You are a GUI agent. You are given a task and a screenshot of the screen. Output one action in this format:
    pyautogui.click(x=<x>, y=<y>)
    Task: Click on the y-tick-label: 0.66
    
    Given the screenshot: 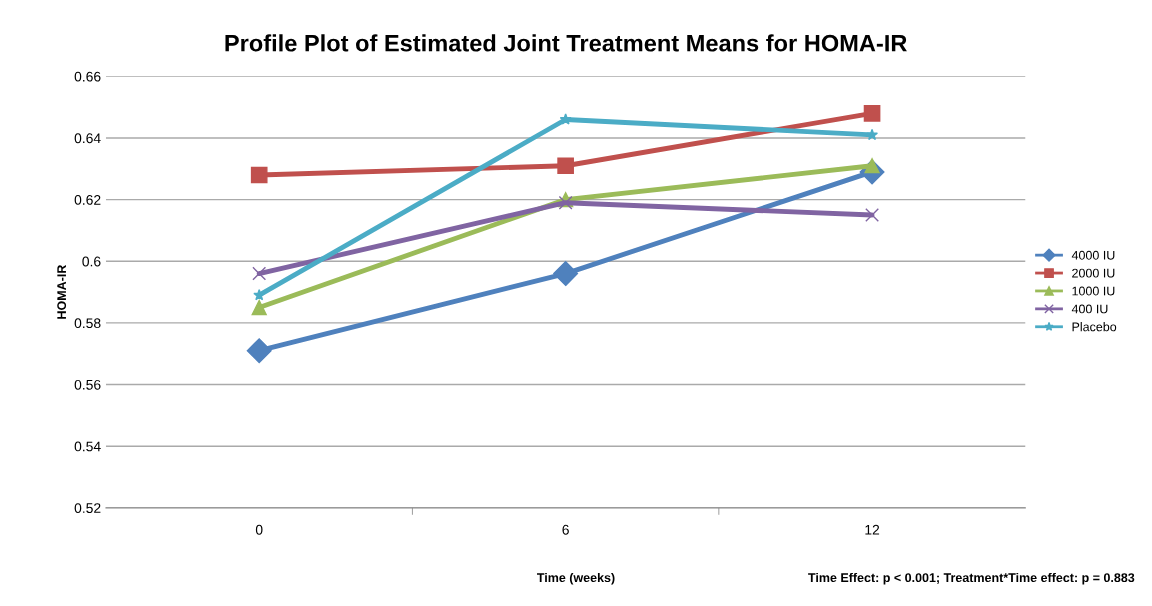 What is the action you would take?
    pyautogui.click(x=87, y=76)
    